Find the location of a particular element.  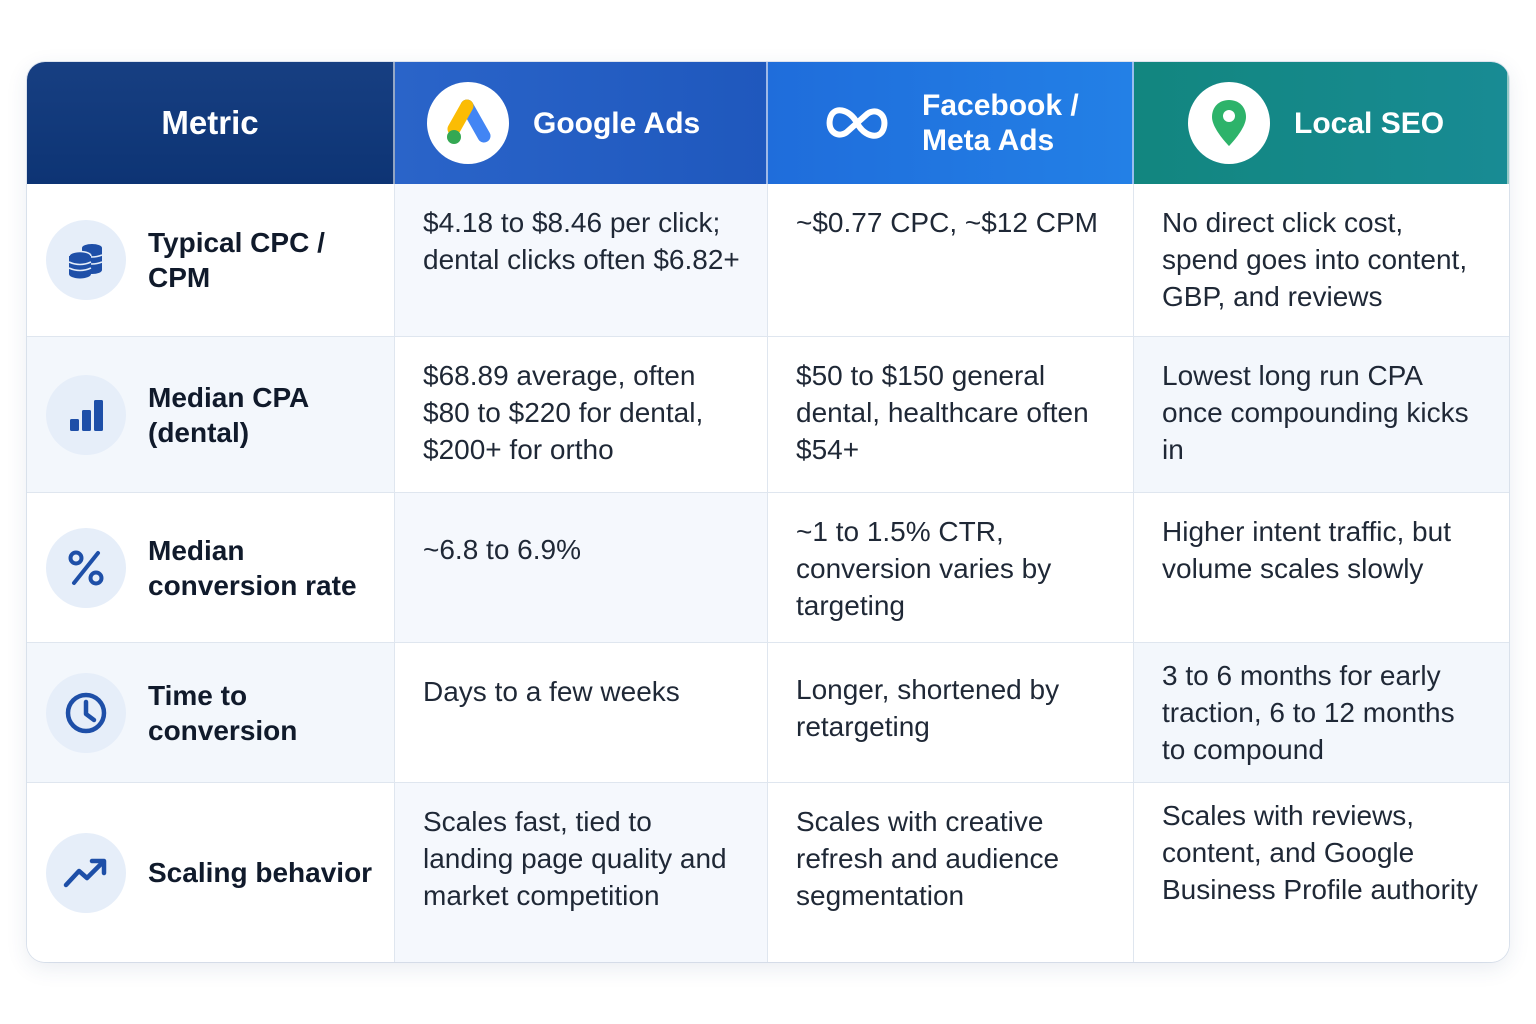

metric-label: Typical CPC / CPM is located at coordinates (236, 260).